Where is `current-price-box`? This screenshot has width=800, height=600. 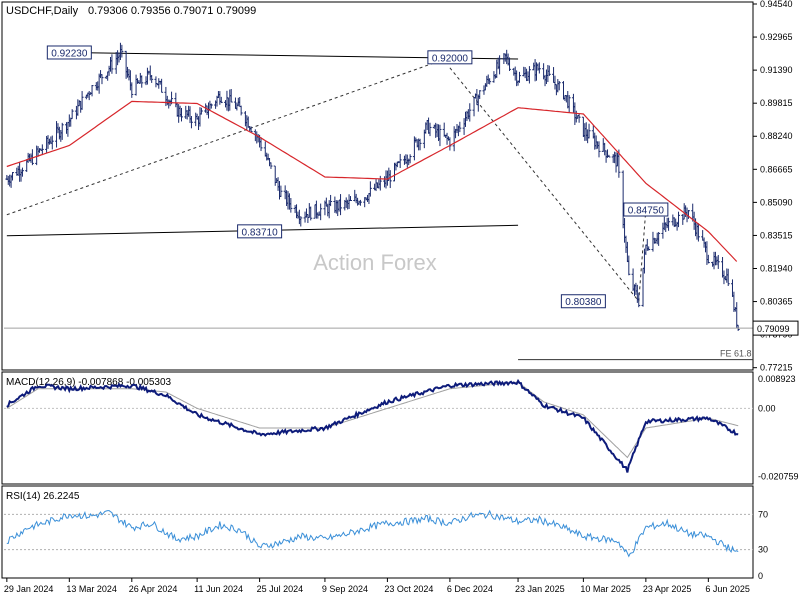
current-price-box is located at coordinates (775, 328).